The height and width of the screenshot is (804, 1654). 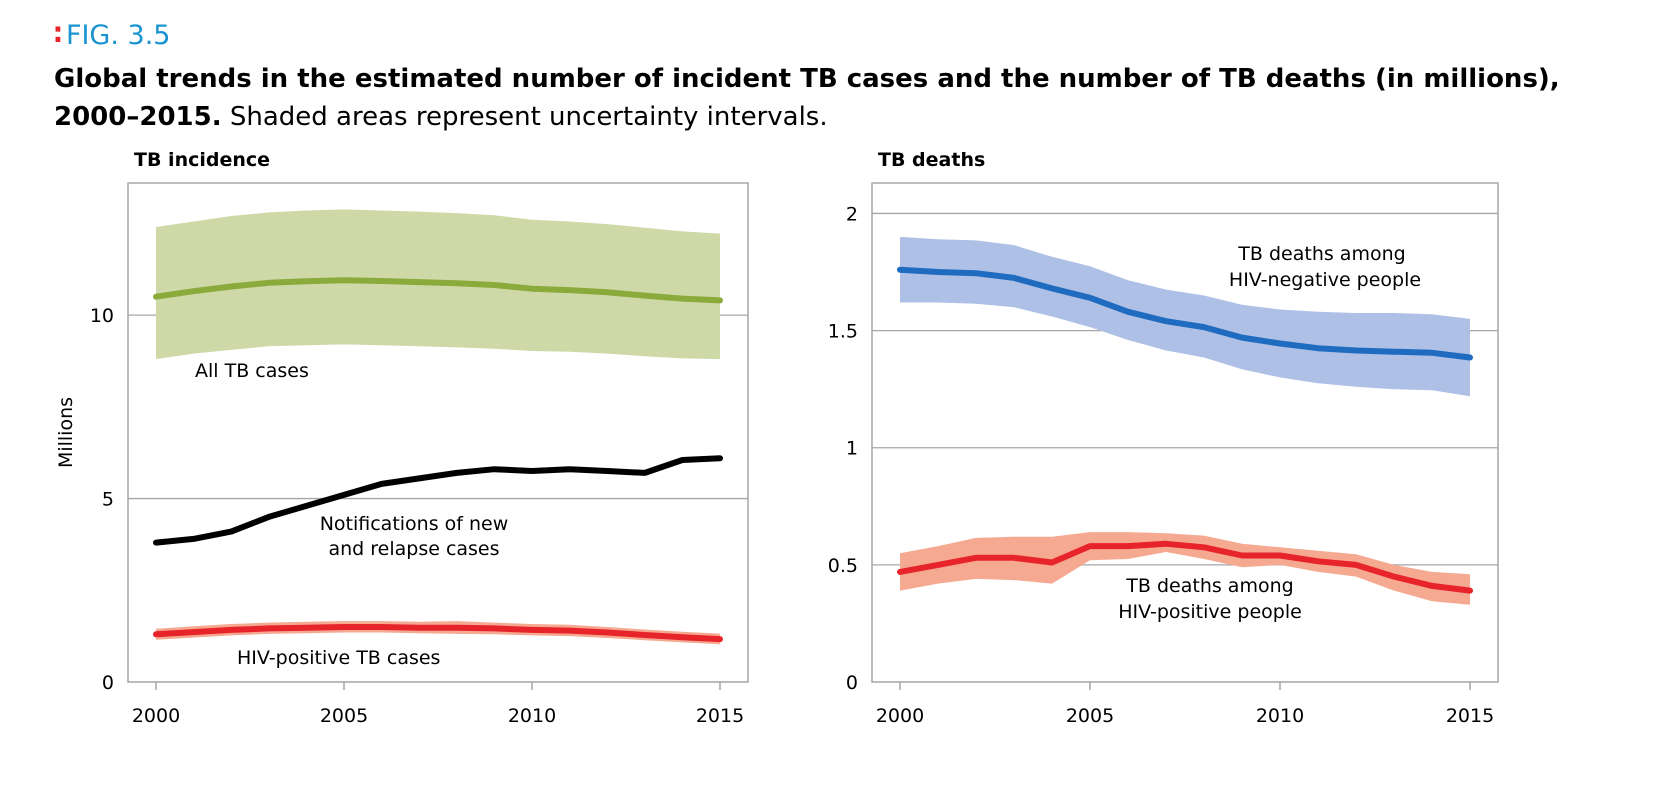 What do you see at coordinates (1209, 586) in the screenshot?
I see `annotation-hiv-positive-line1: TB deaths among` at bounding box center [1209, 586].